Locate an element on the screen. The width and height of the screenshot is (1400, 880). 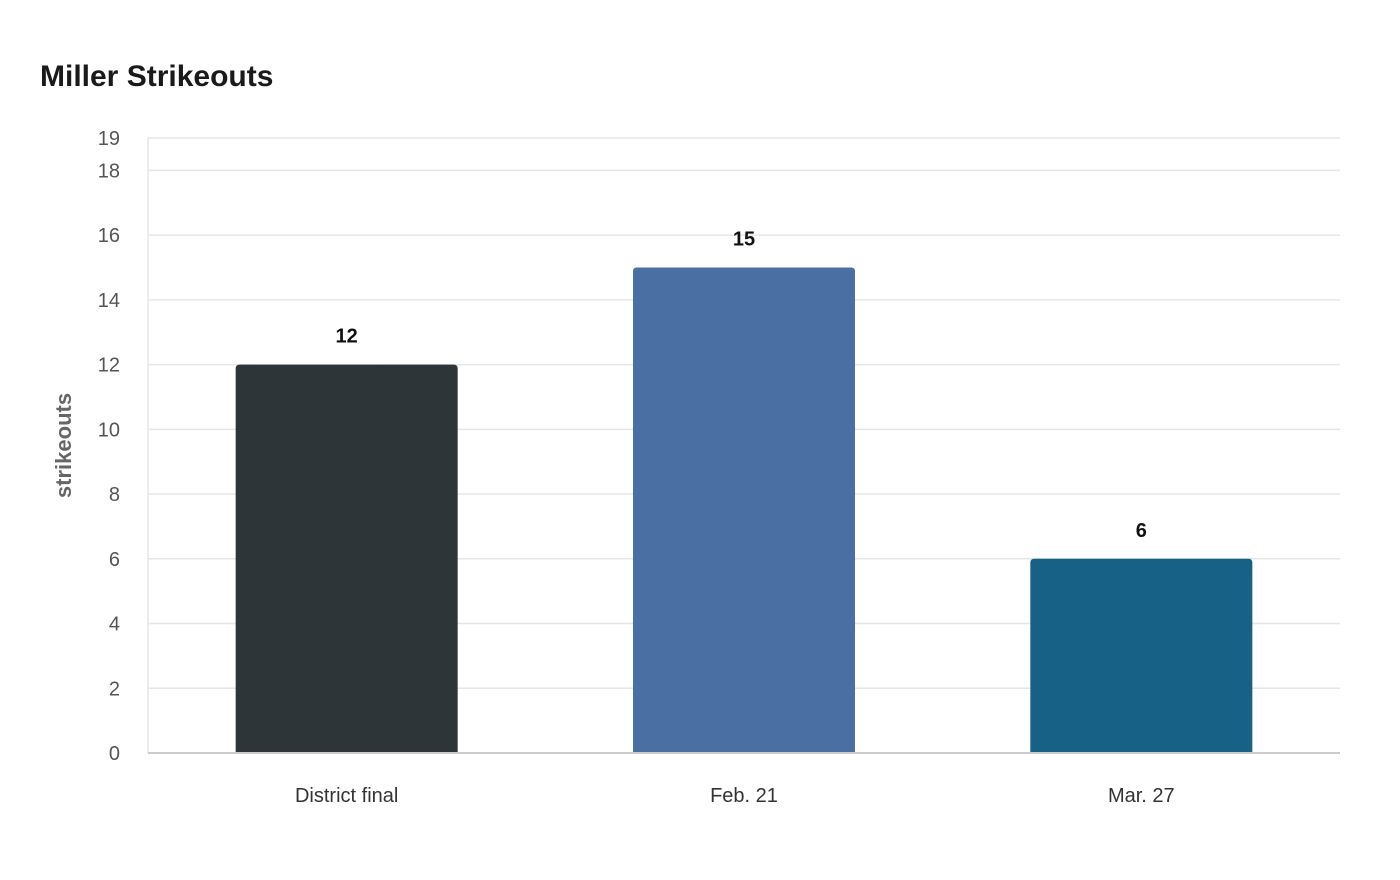
y-tick-label: 14 is located at coordinates (109, 301).